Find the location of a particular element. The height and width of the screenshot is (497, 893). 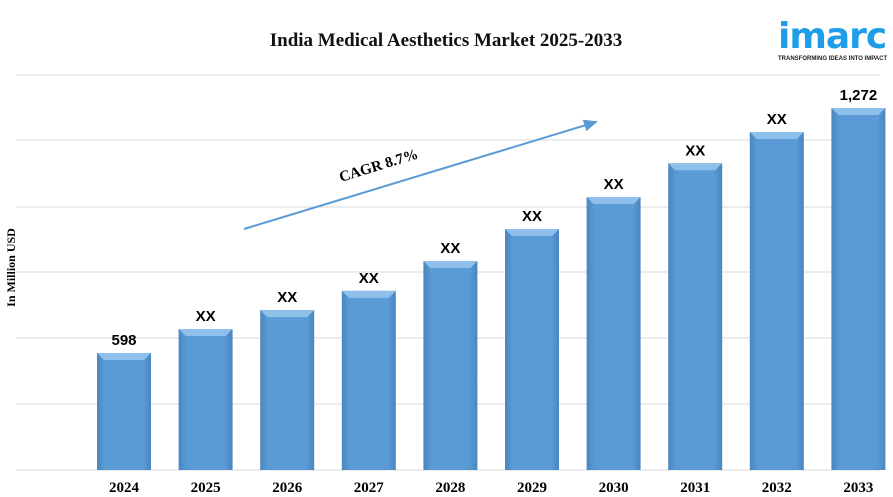

x-tick-label: 2030 is located at coordinates (614, 488).